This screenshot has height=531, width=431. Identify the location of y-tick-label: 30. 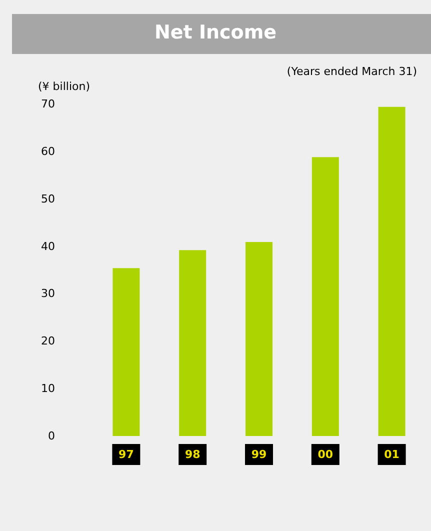
(48, 293).